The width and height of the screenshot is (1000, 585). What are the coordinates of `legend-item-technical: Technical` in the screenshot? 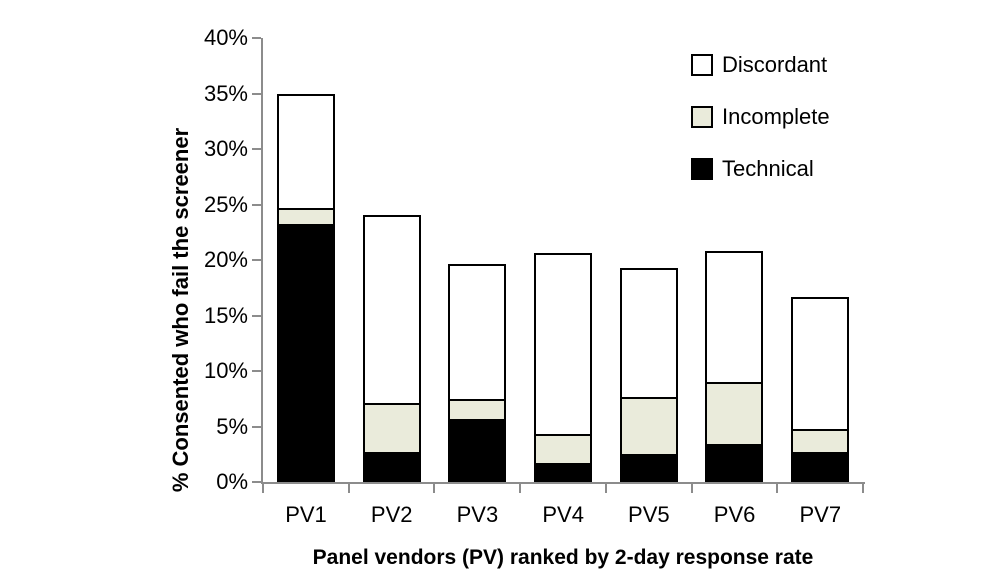 It's located at (760, 169).